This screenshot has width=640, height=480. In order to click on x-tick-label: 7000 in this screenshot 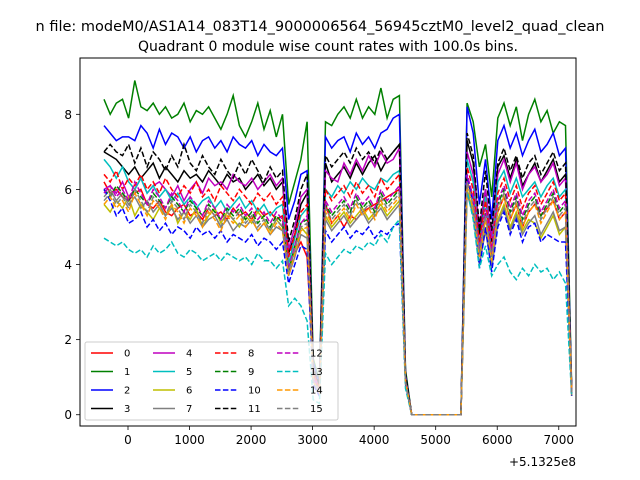, I will do `click(558, 440)`.